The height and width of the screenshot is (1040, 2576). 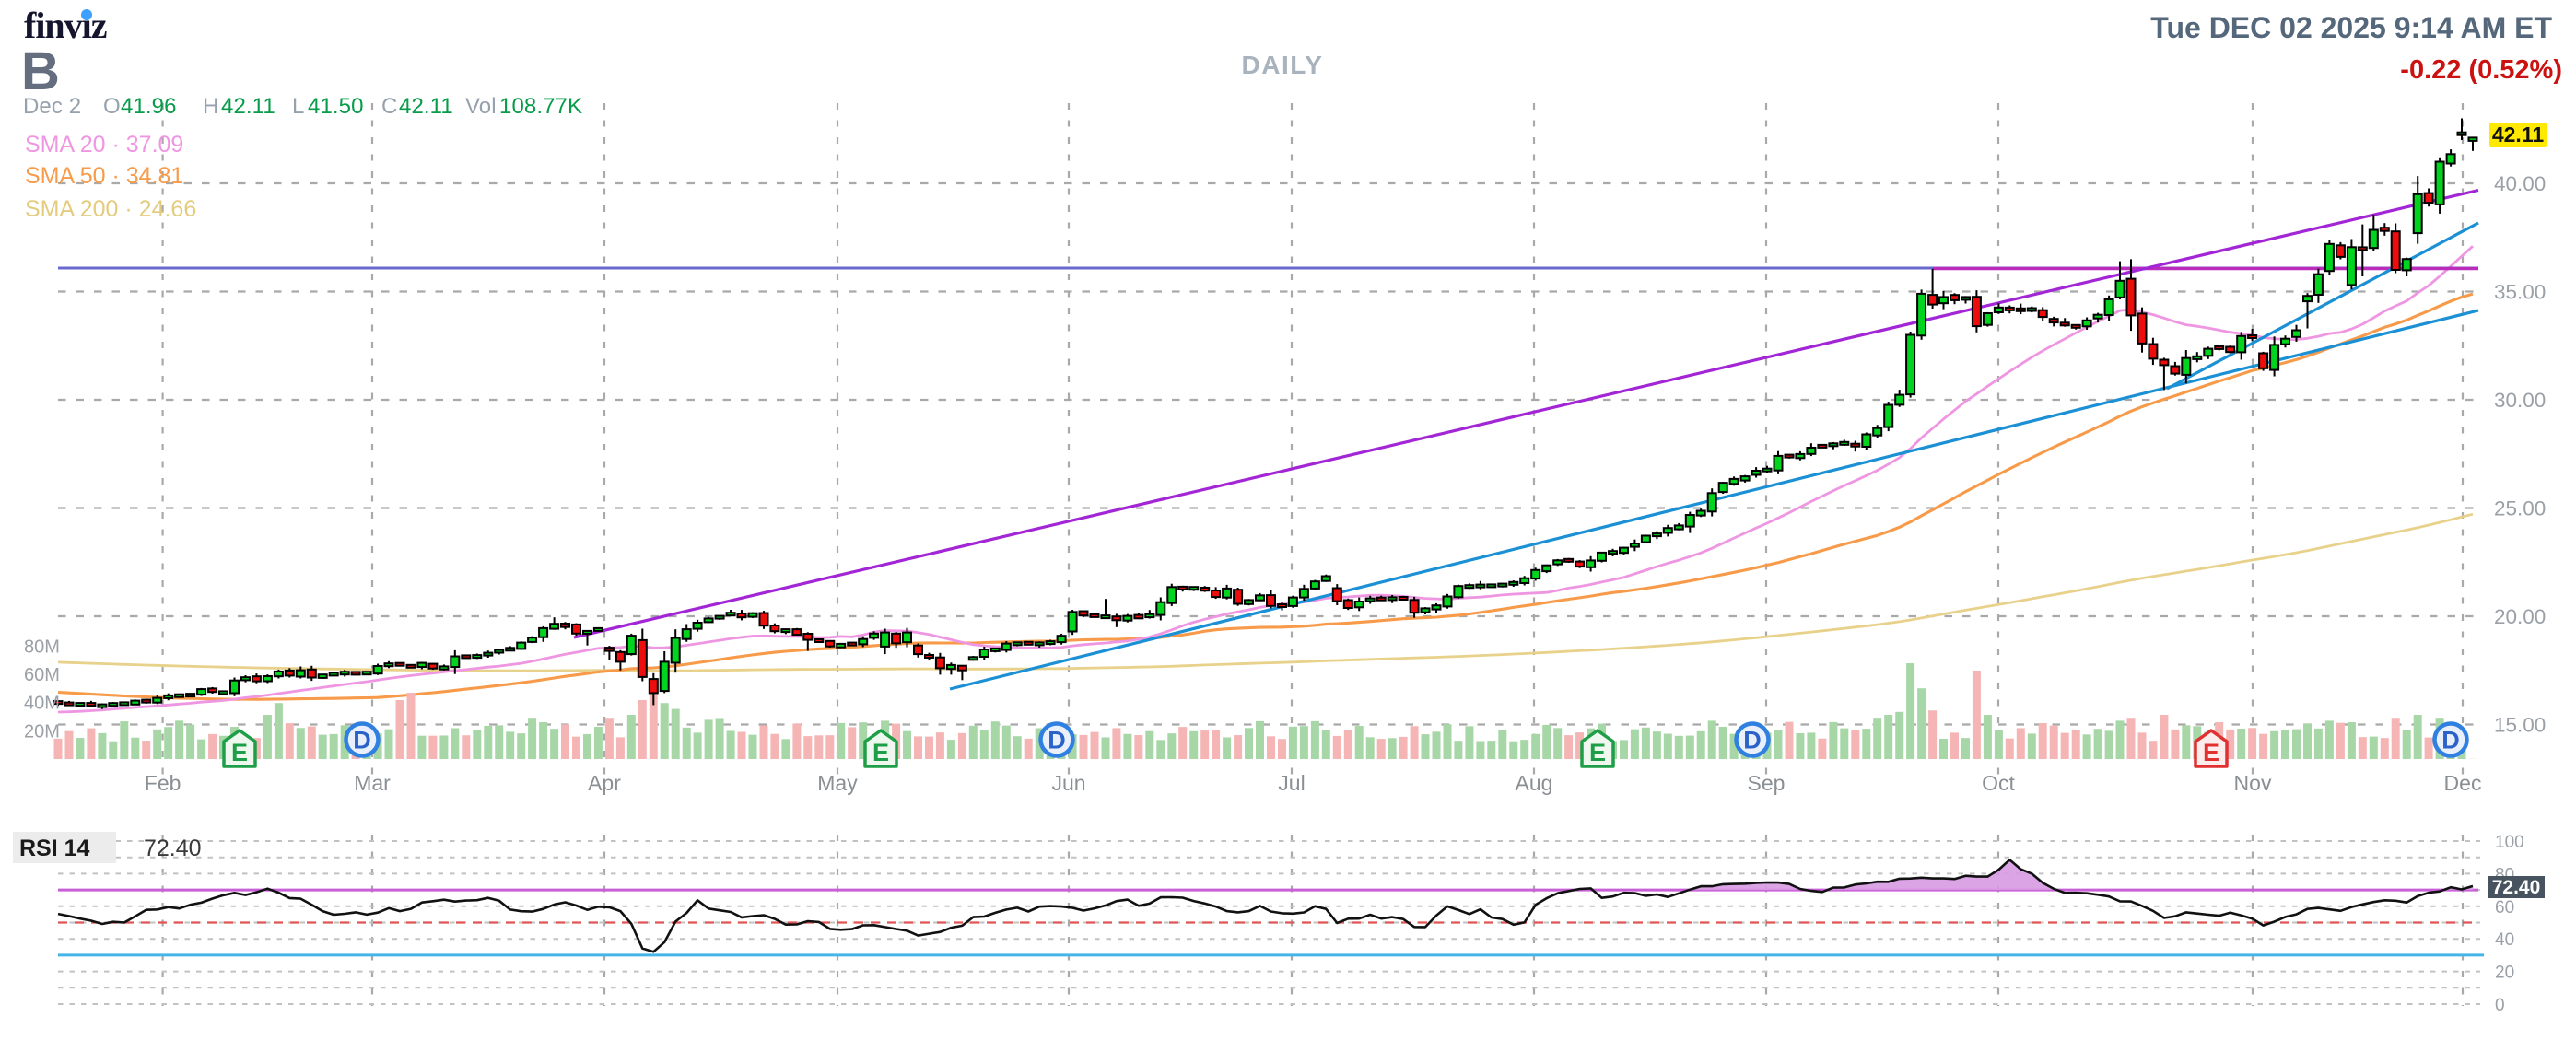 What do you see at coordinates (1068, 783) in the screenshot?
I see `svg-text: Jun` at bounding box center [1068, 783].